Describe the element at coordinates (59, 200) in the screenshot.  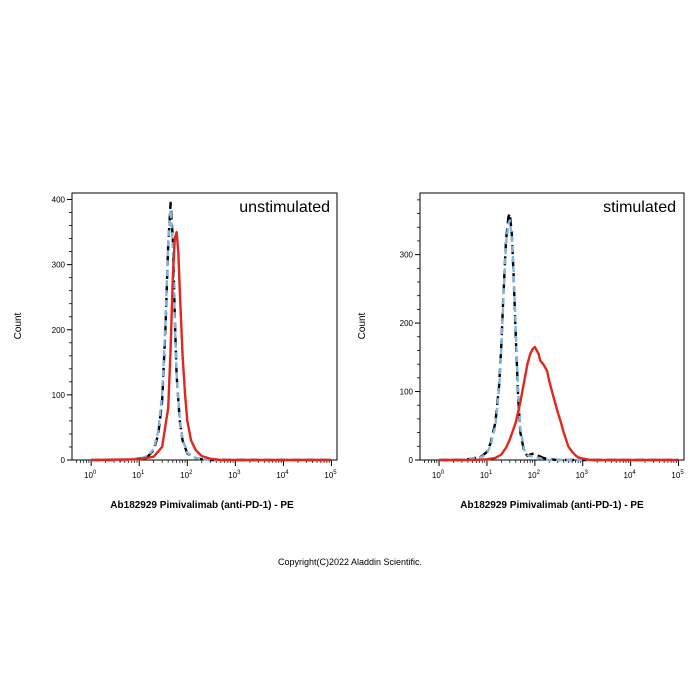
I see `y-tick-label: 400` at that location.